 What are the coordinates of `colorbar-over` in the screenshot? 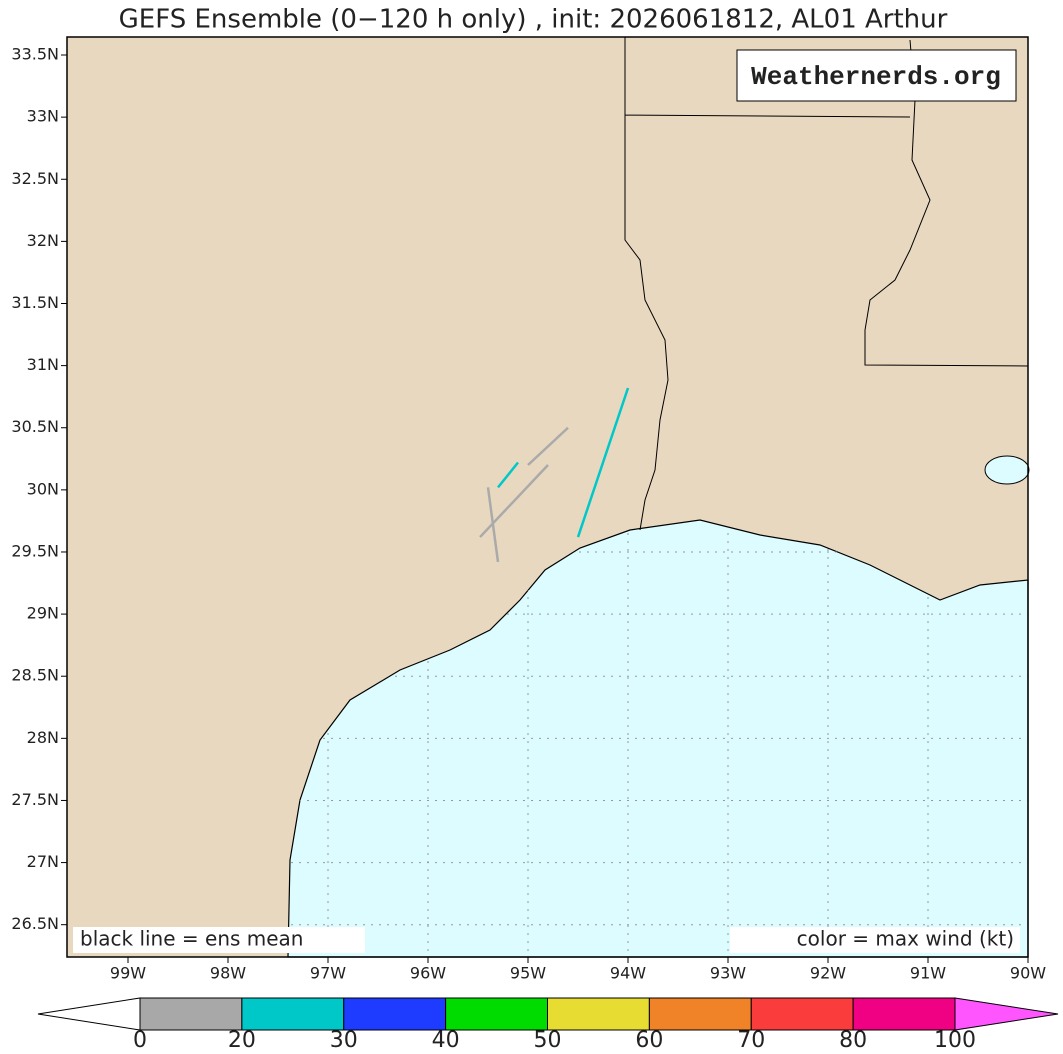 It's located at (1006, 1014).